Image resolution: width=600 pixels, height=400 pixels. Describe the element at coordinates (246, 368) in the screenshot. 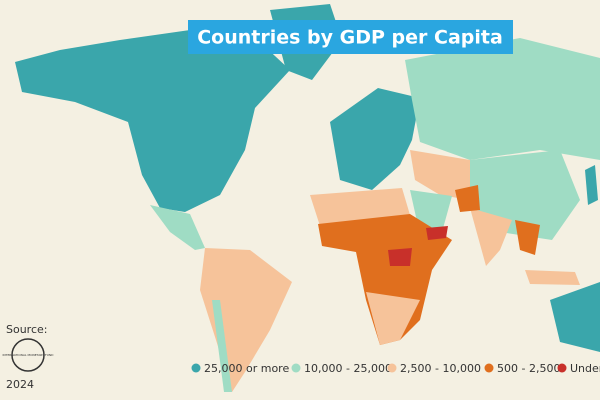

I see `legend-label: 25,000 or more` at that location.